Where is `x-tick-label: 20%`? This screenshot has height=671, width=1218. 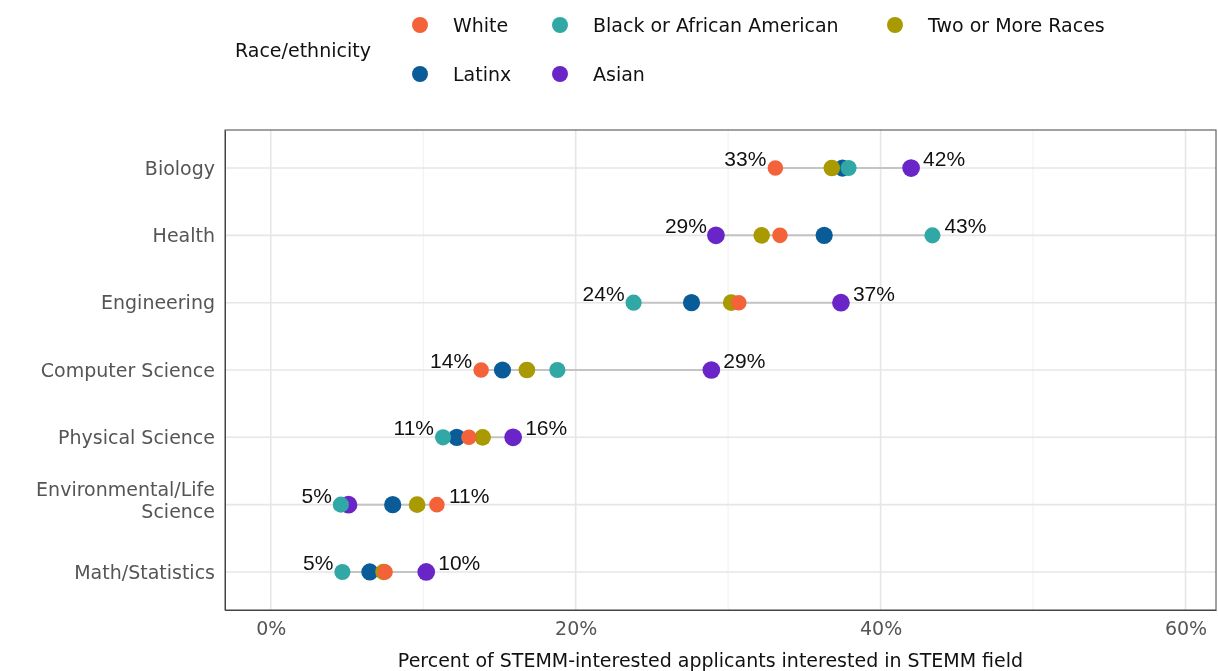
x-tick-label: 20% is located at coordinates (576, 628).